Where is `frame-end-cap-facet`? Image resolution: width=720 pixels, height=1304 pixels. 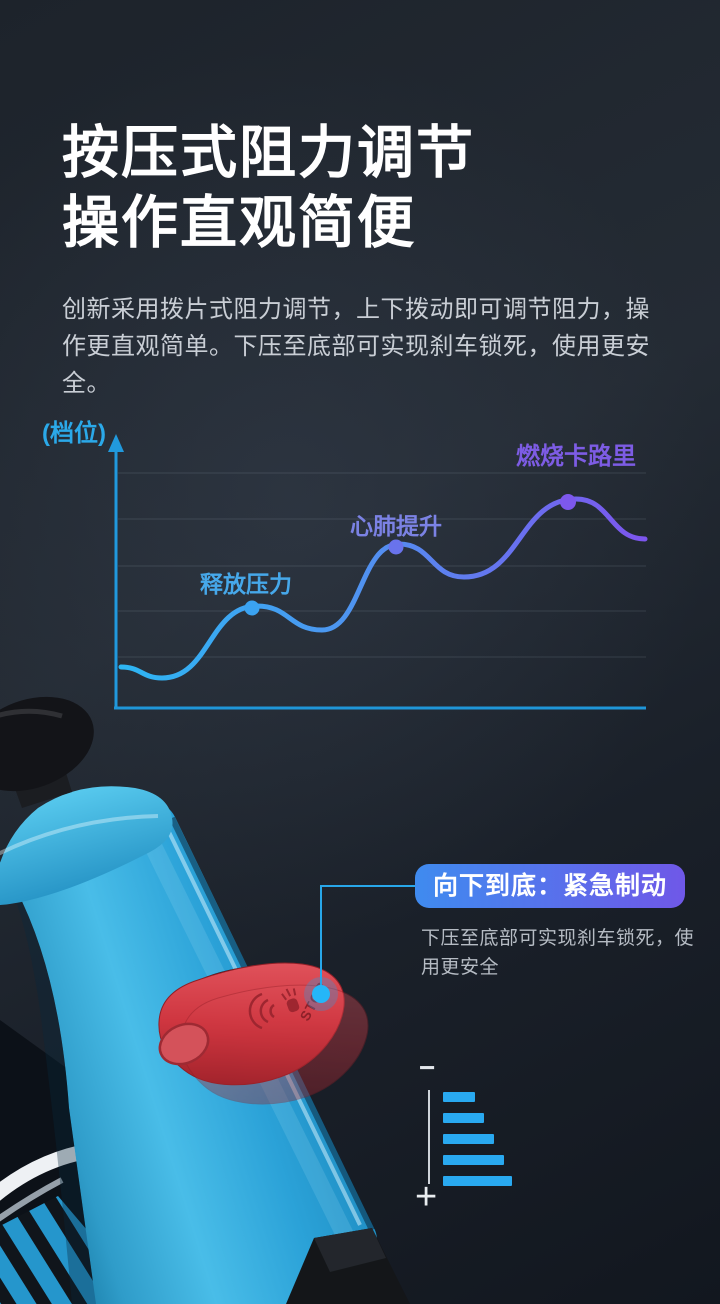 frame-end-cap-facet is located at coordinates (350, 1250).